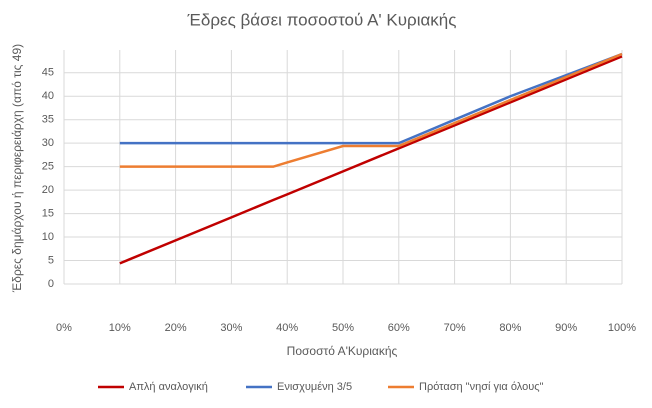  What do you see at coordinates (287, 328) in the screenshot?
I see `x-tick-label: 40%` at bounding box center [287, 328].